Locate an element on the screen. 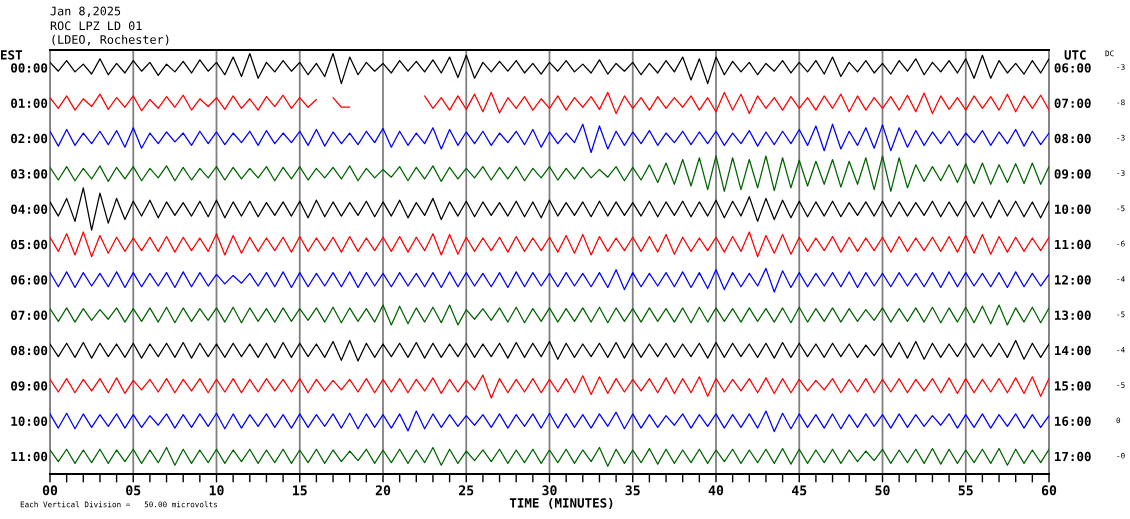 The width and height of the screenshot is (1130, 519). x-tick-label: 00 is located at coordinates (50, 490).